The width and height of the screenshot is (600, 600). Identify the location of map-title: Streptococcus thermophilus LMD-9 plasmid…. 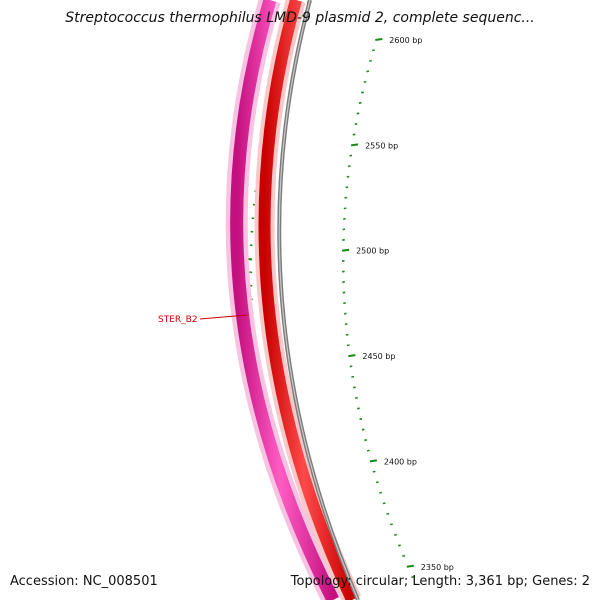
(300, 18).